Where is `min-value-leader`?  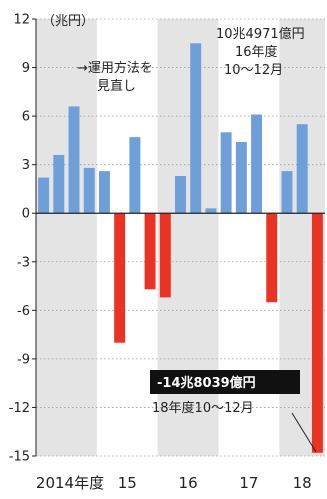
min-value-leader is located at coordinates (304, 432).